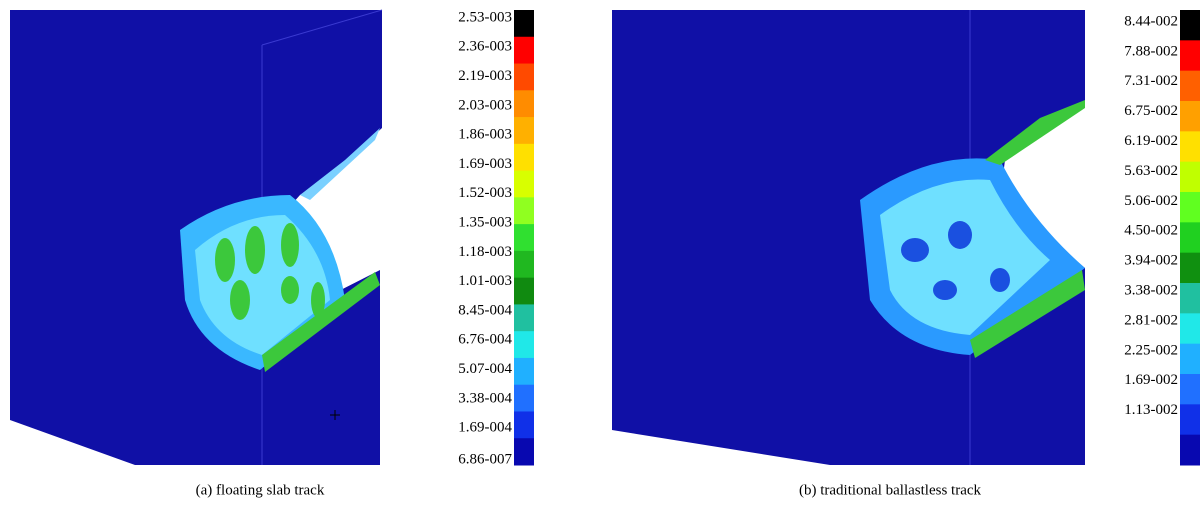  Describe the element at coordinates (1151, 410) in the screenshot. I see `colorbar-label: 1.13-002` at that location.